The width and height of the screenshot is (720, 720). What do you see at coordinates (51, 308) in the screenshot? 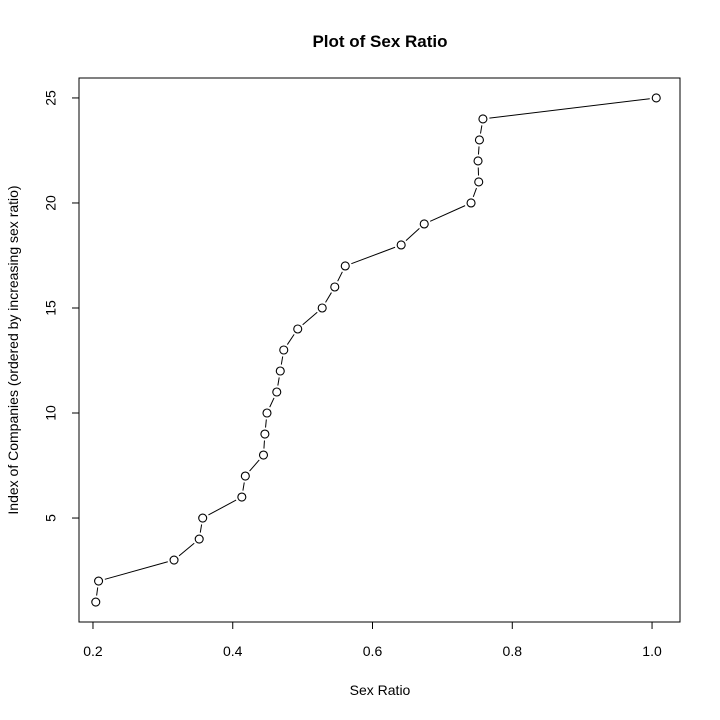
I see `y-tick-label: 15` at bounding box center [51, 308].